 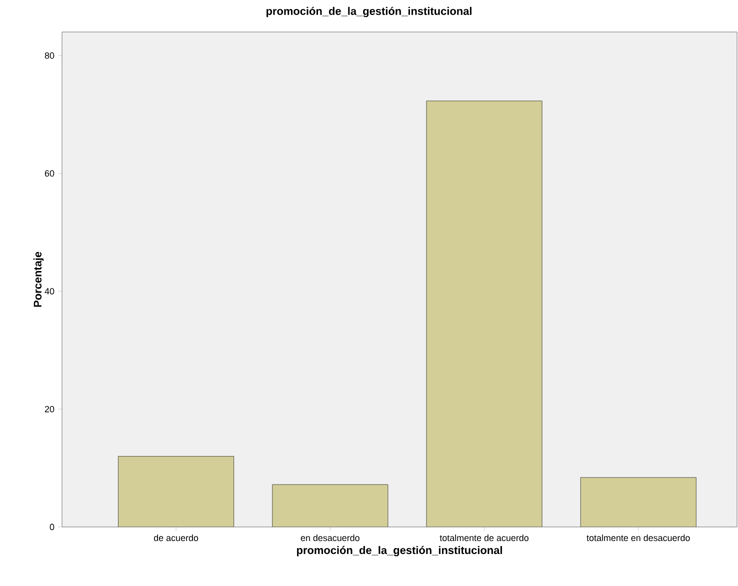 I want to click on x-tick-label: en desacuerdo, so click(x=330, y=538).